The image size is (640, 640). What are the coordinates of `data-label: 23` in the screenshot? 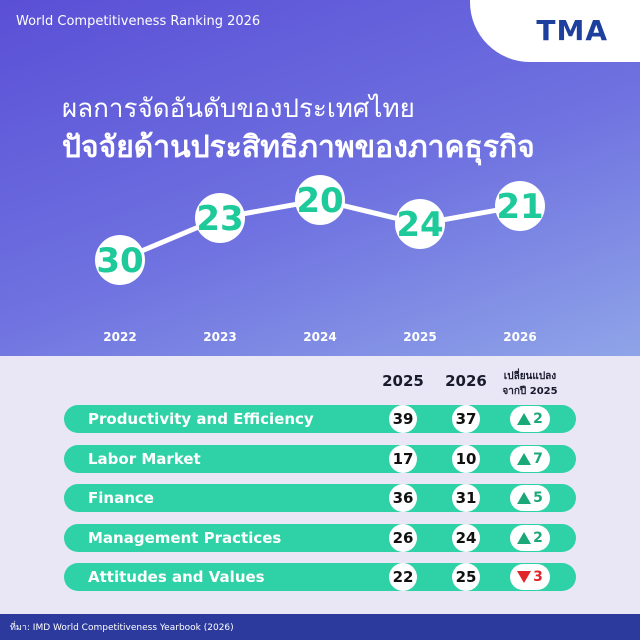 It's located at (219, 219).